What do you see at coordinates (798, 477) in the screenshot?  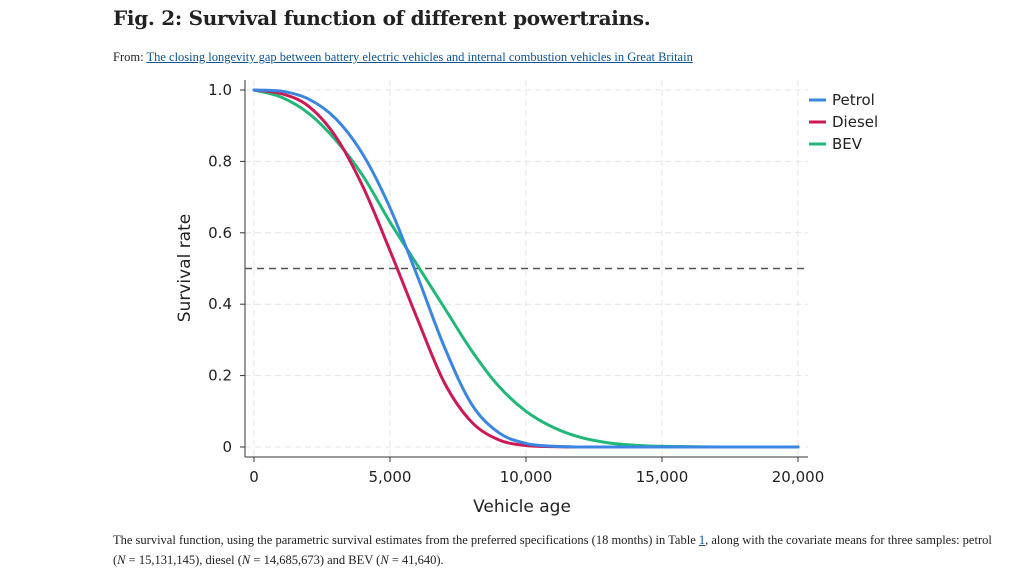 I see `x-tick-label: 20,000` at bounding box center [798, 477].